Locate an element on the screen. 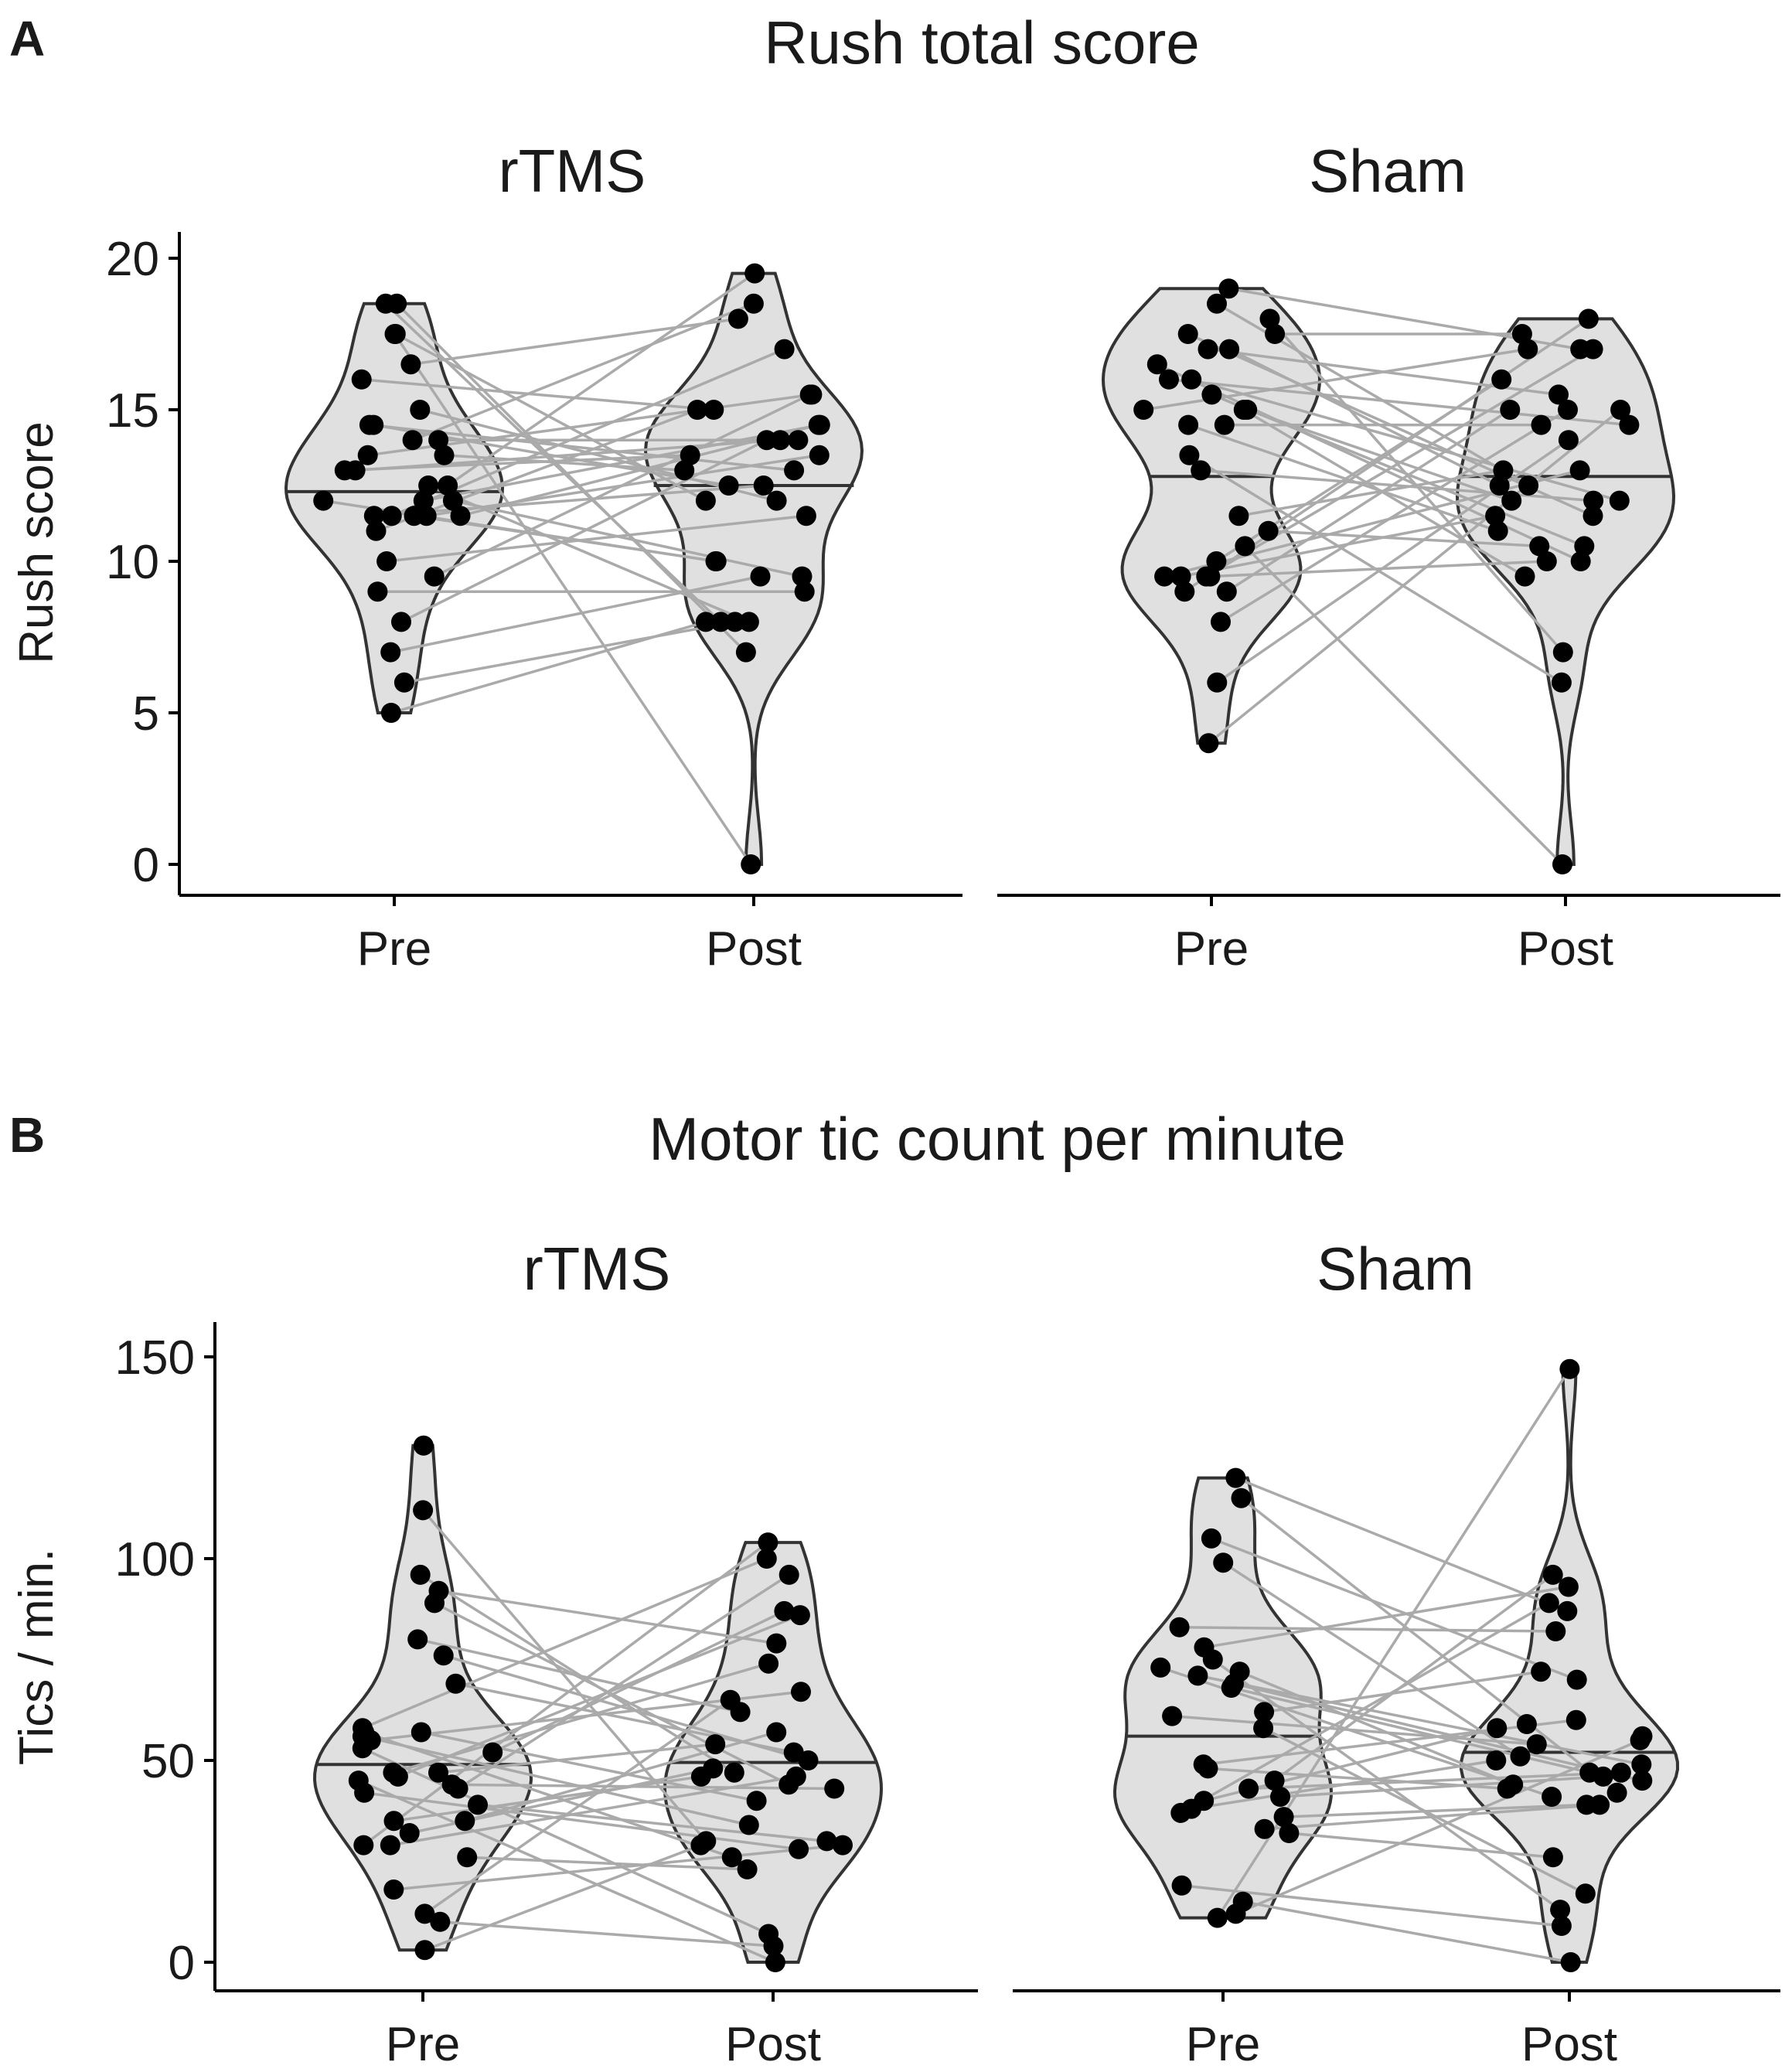 This screenshot has height=2072, width=1792. panel-a-x-axis-rtms: Pre Post is located at coordinates (570, 935).